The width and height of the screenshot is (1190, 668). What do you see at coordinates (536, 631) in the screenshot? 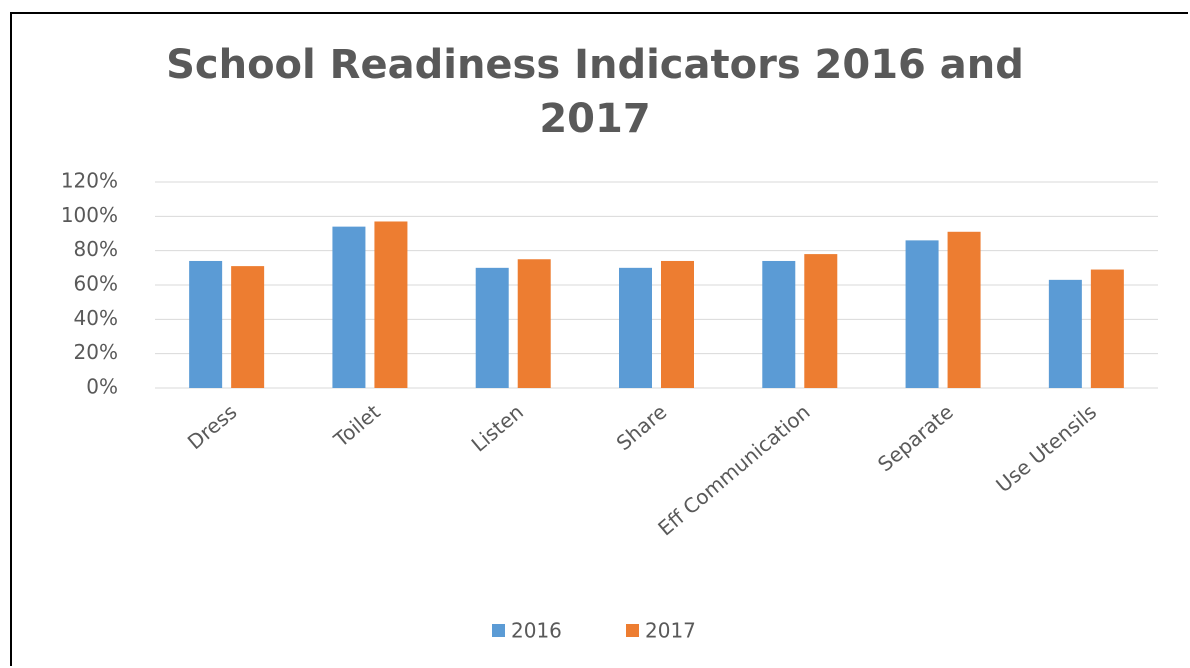
I see `legend-label: 2016` at bounding box center [536, 631].